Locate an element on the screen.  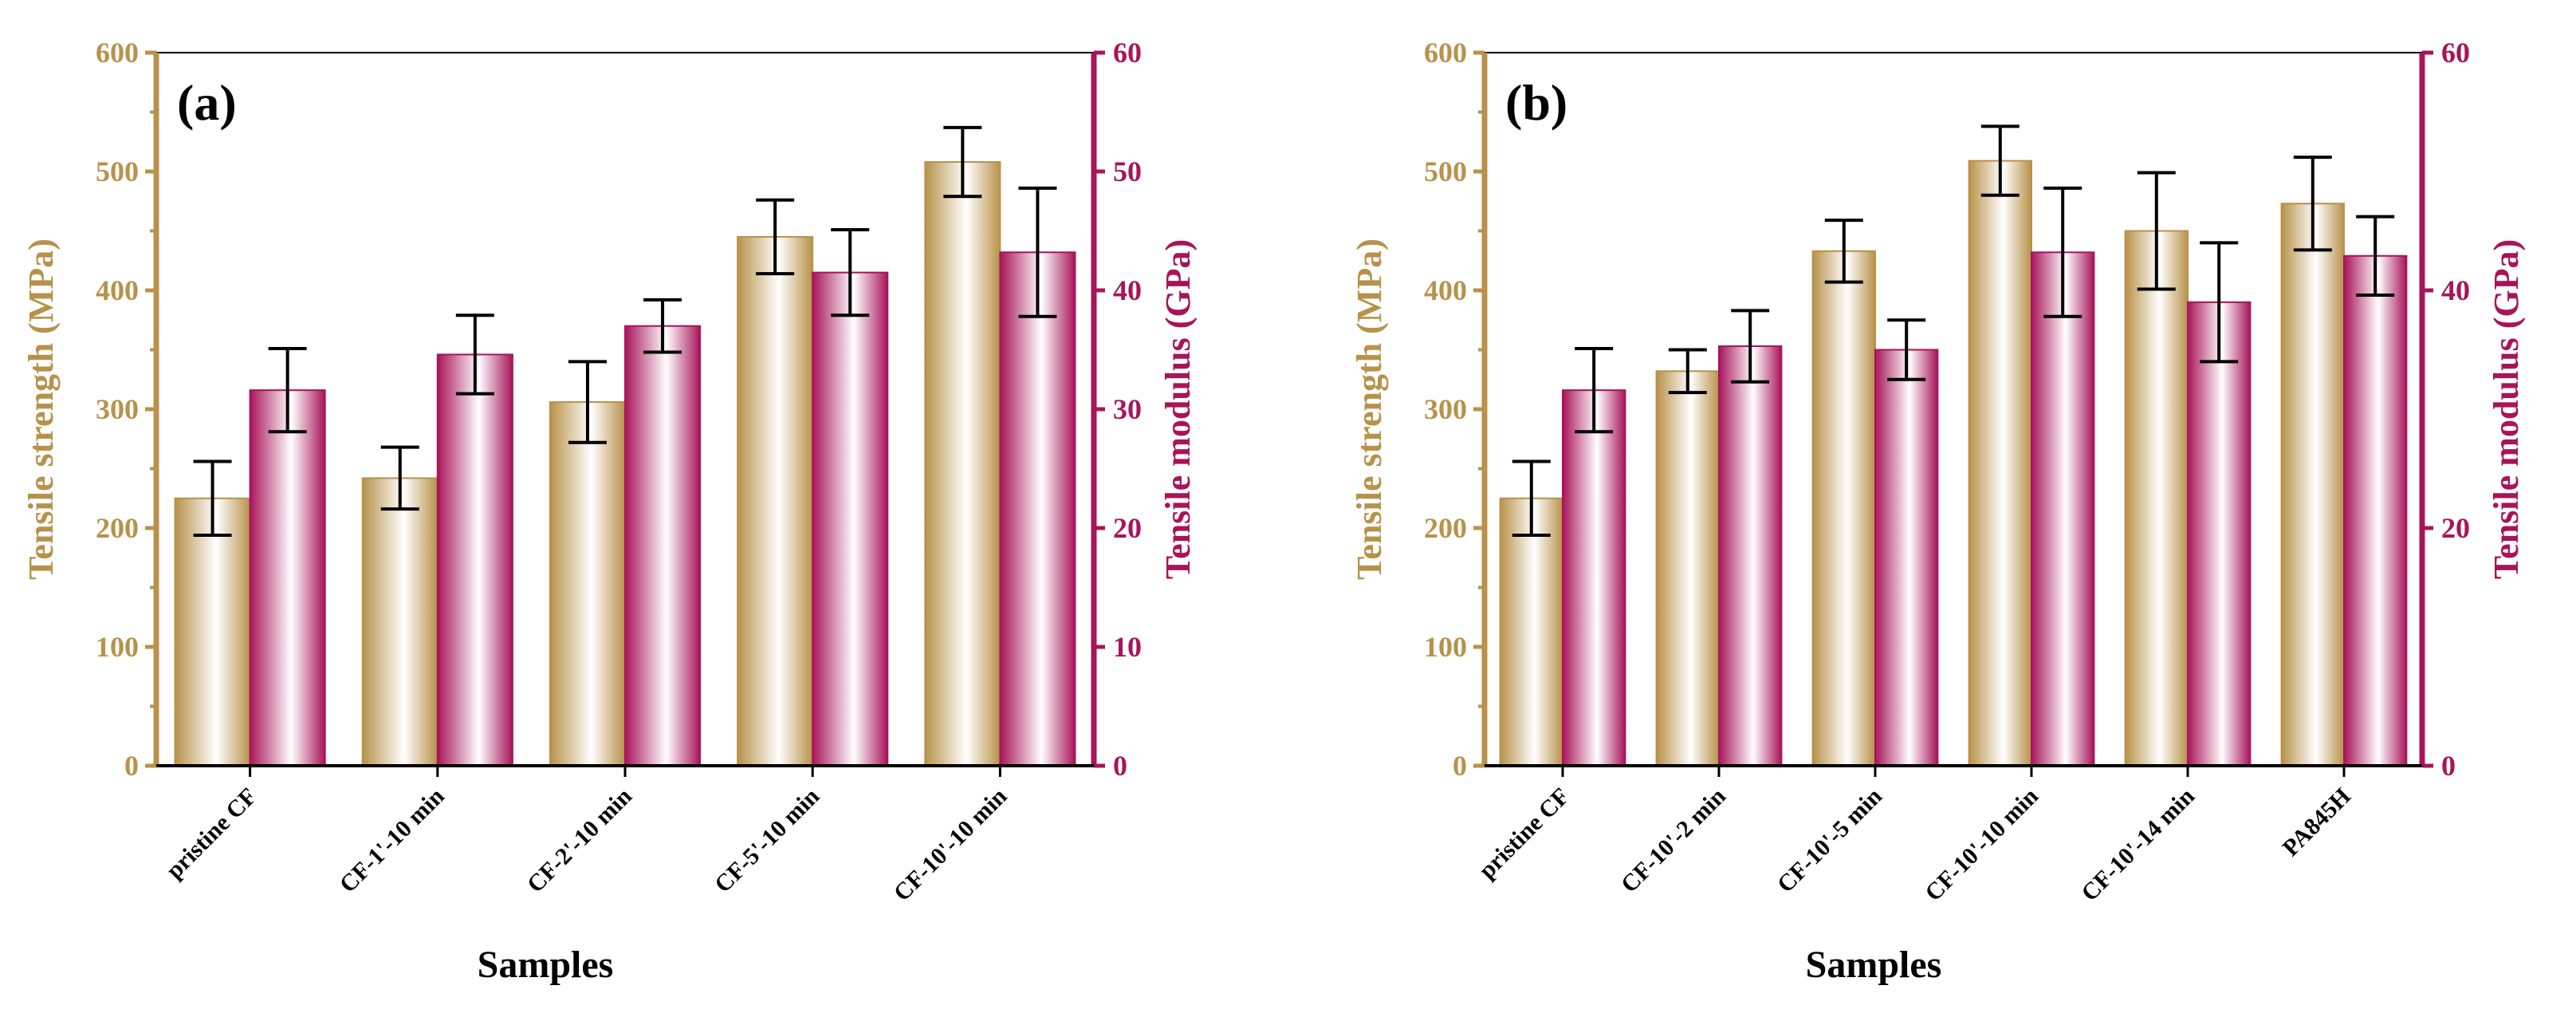
right-tick-label: 50 is located at coordinates (1127, 171).